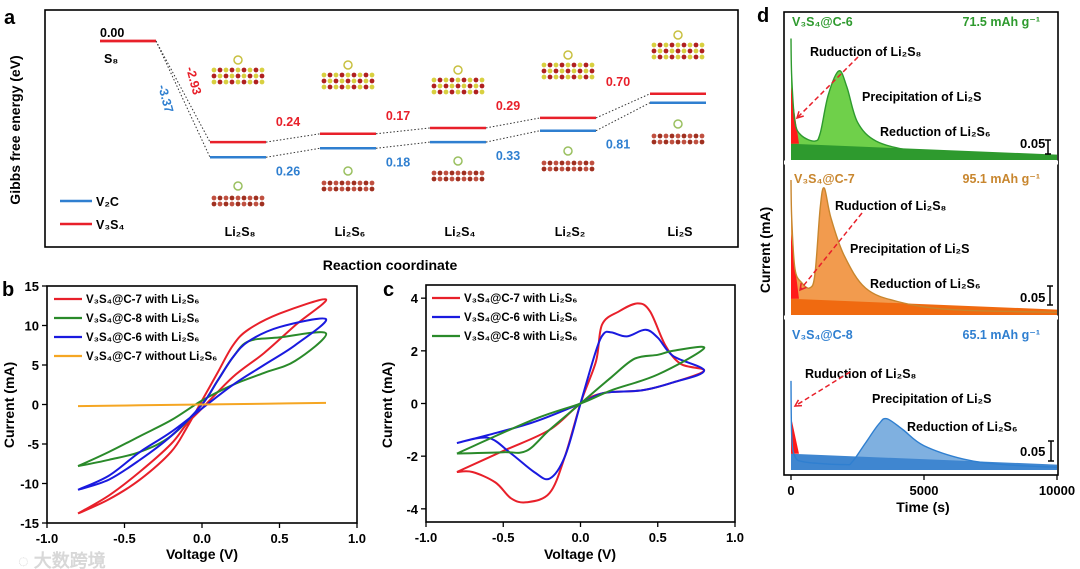  Describe the element at coordinates (1001, 22) in the screenshot. I see `capacity-label: 71.5 mAh g⁻¹` at that location.